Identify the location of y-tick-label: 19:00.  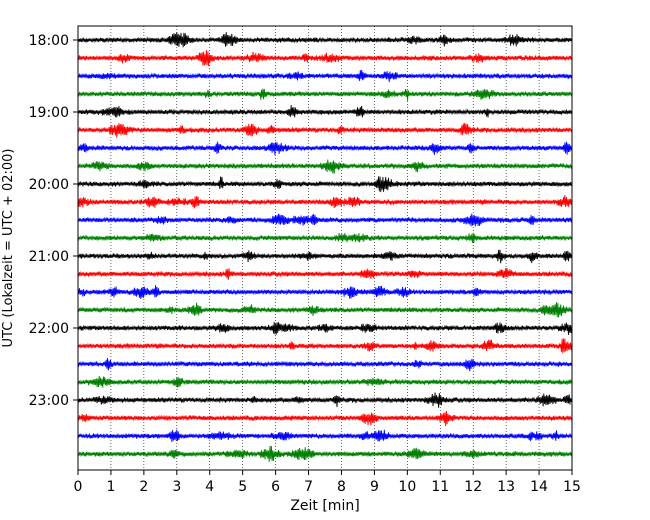
(49, 113).